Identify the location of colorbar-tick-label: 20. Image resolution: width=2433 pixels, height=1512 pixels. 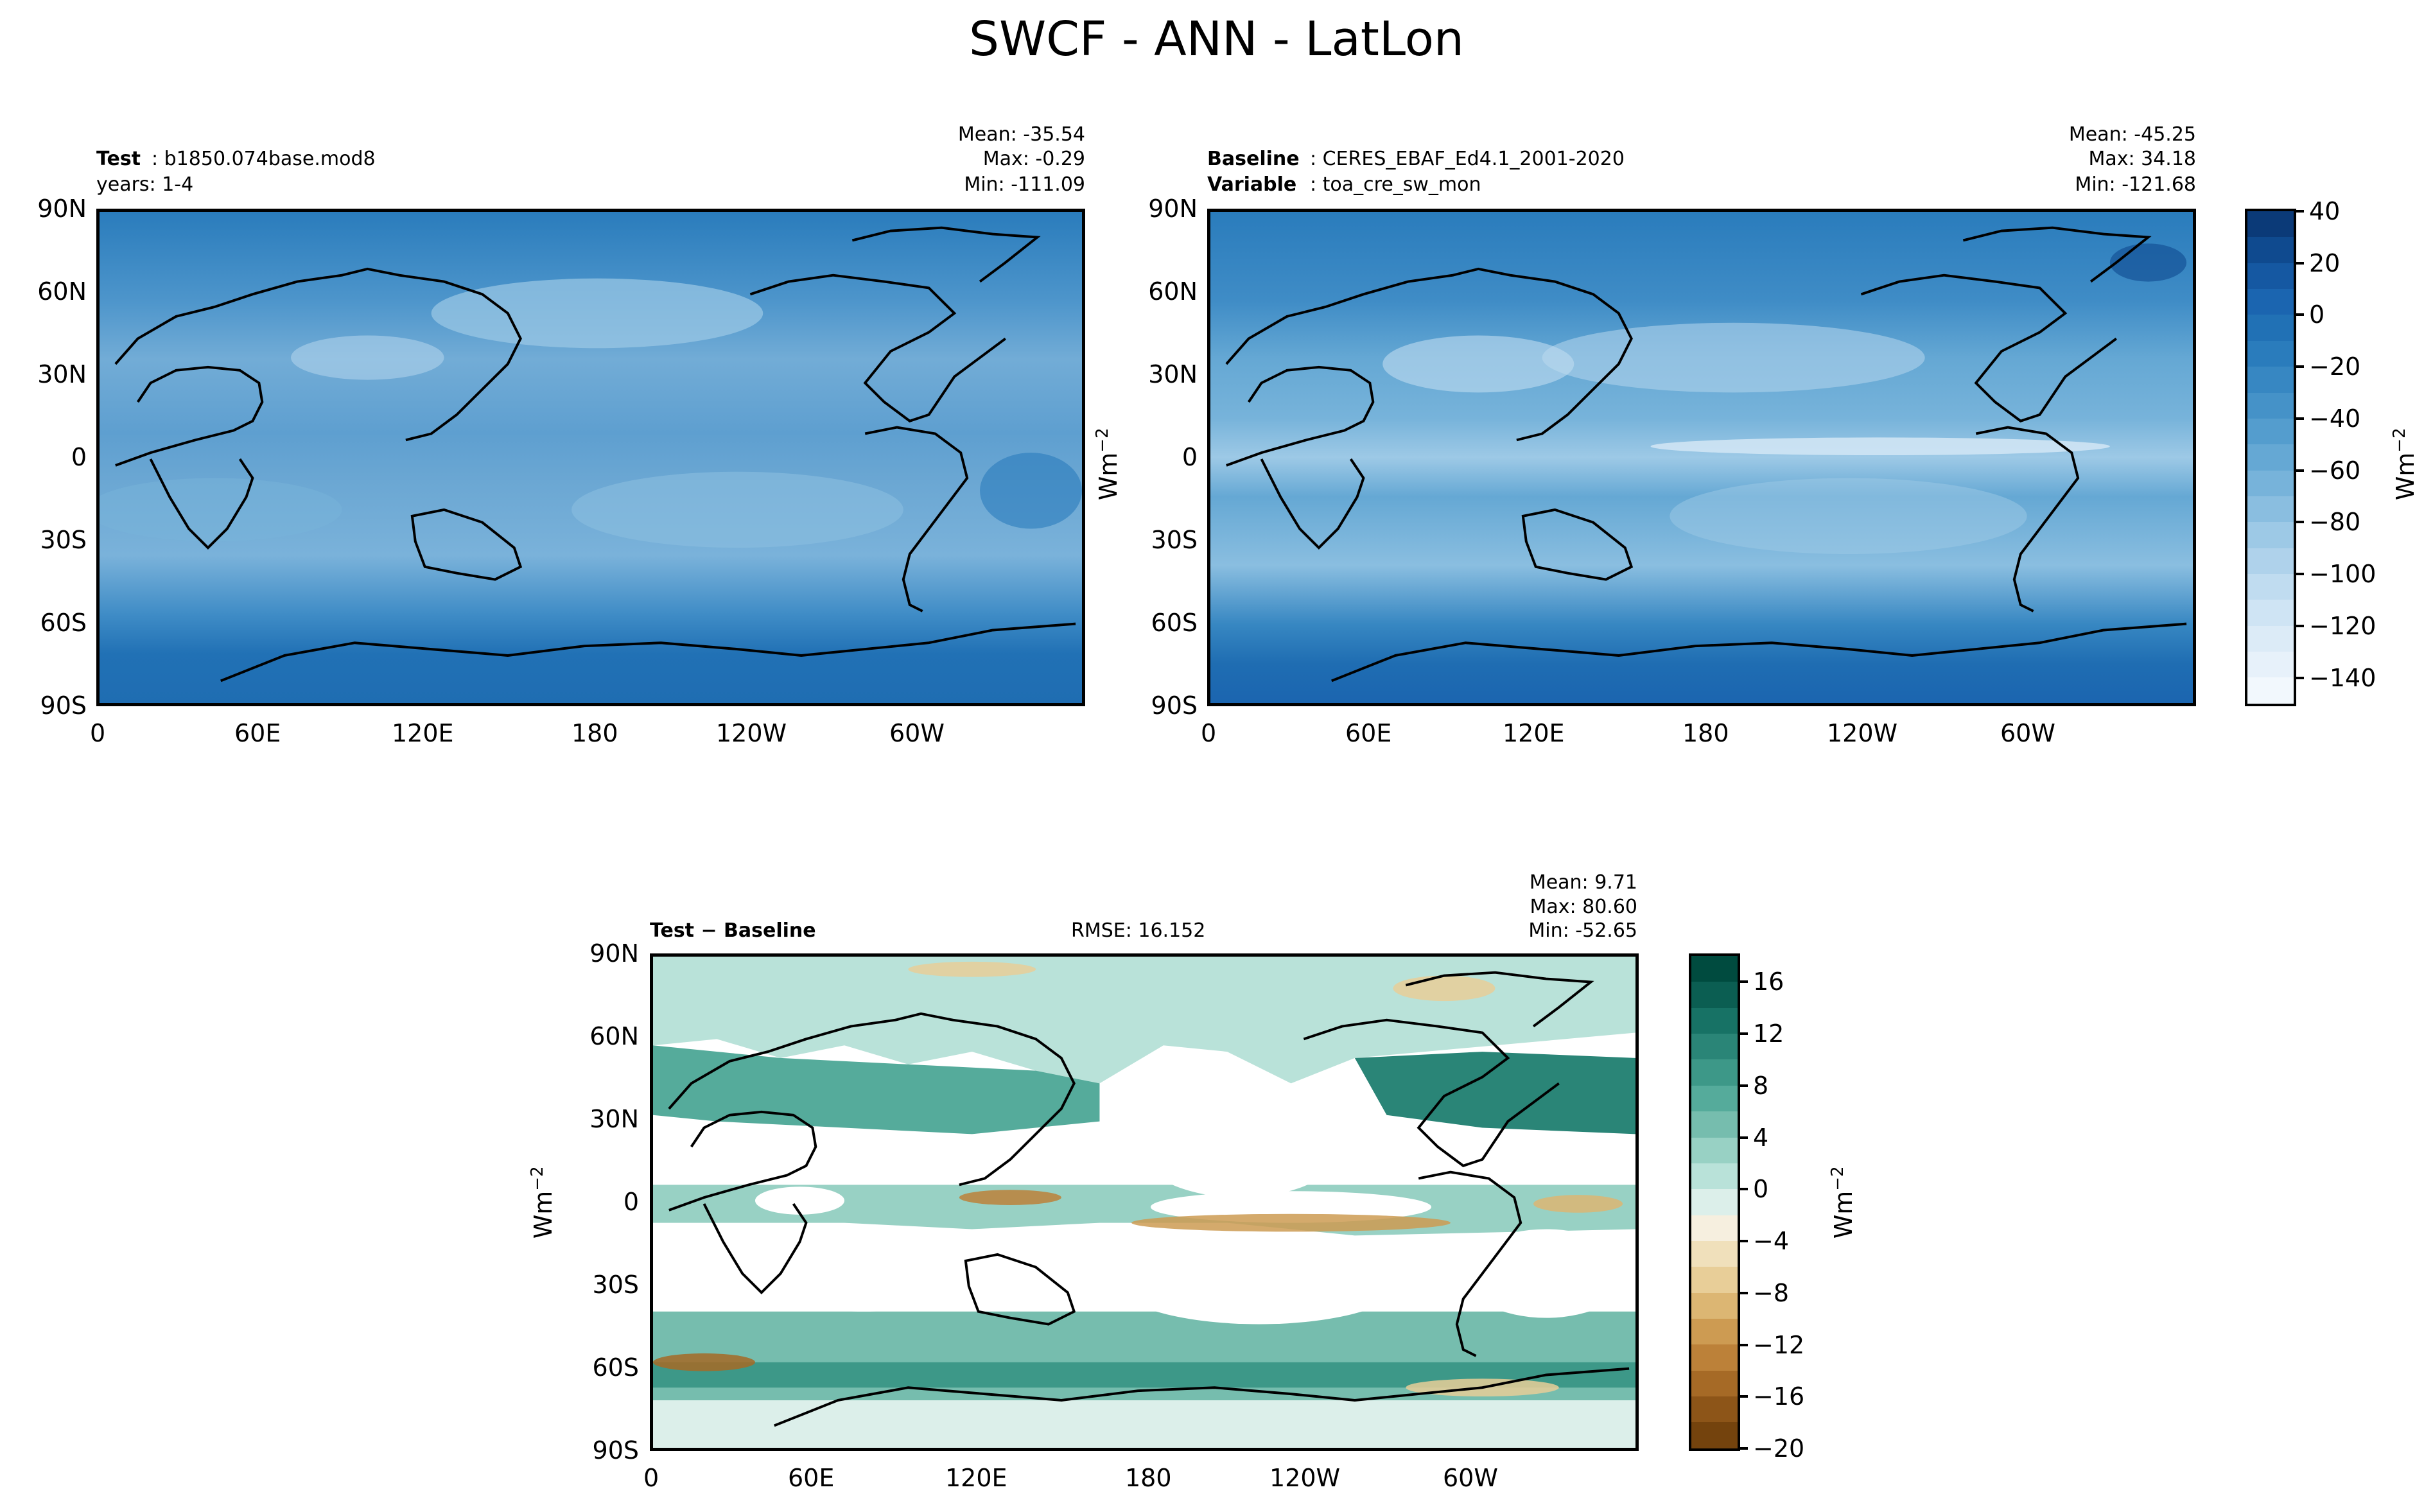
(2325, 262).